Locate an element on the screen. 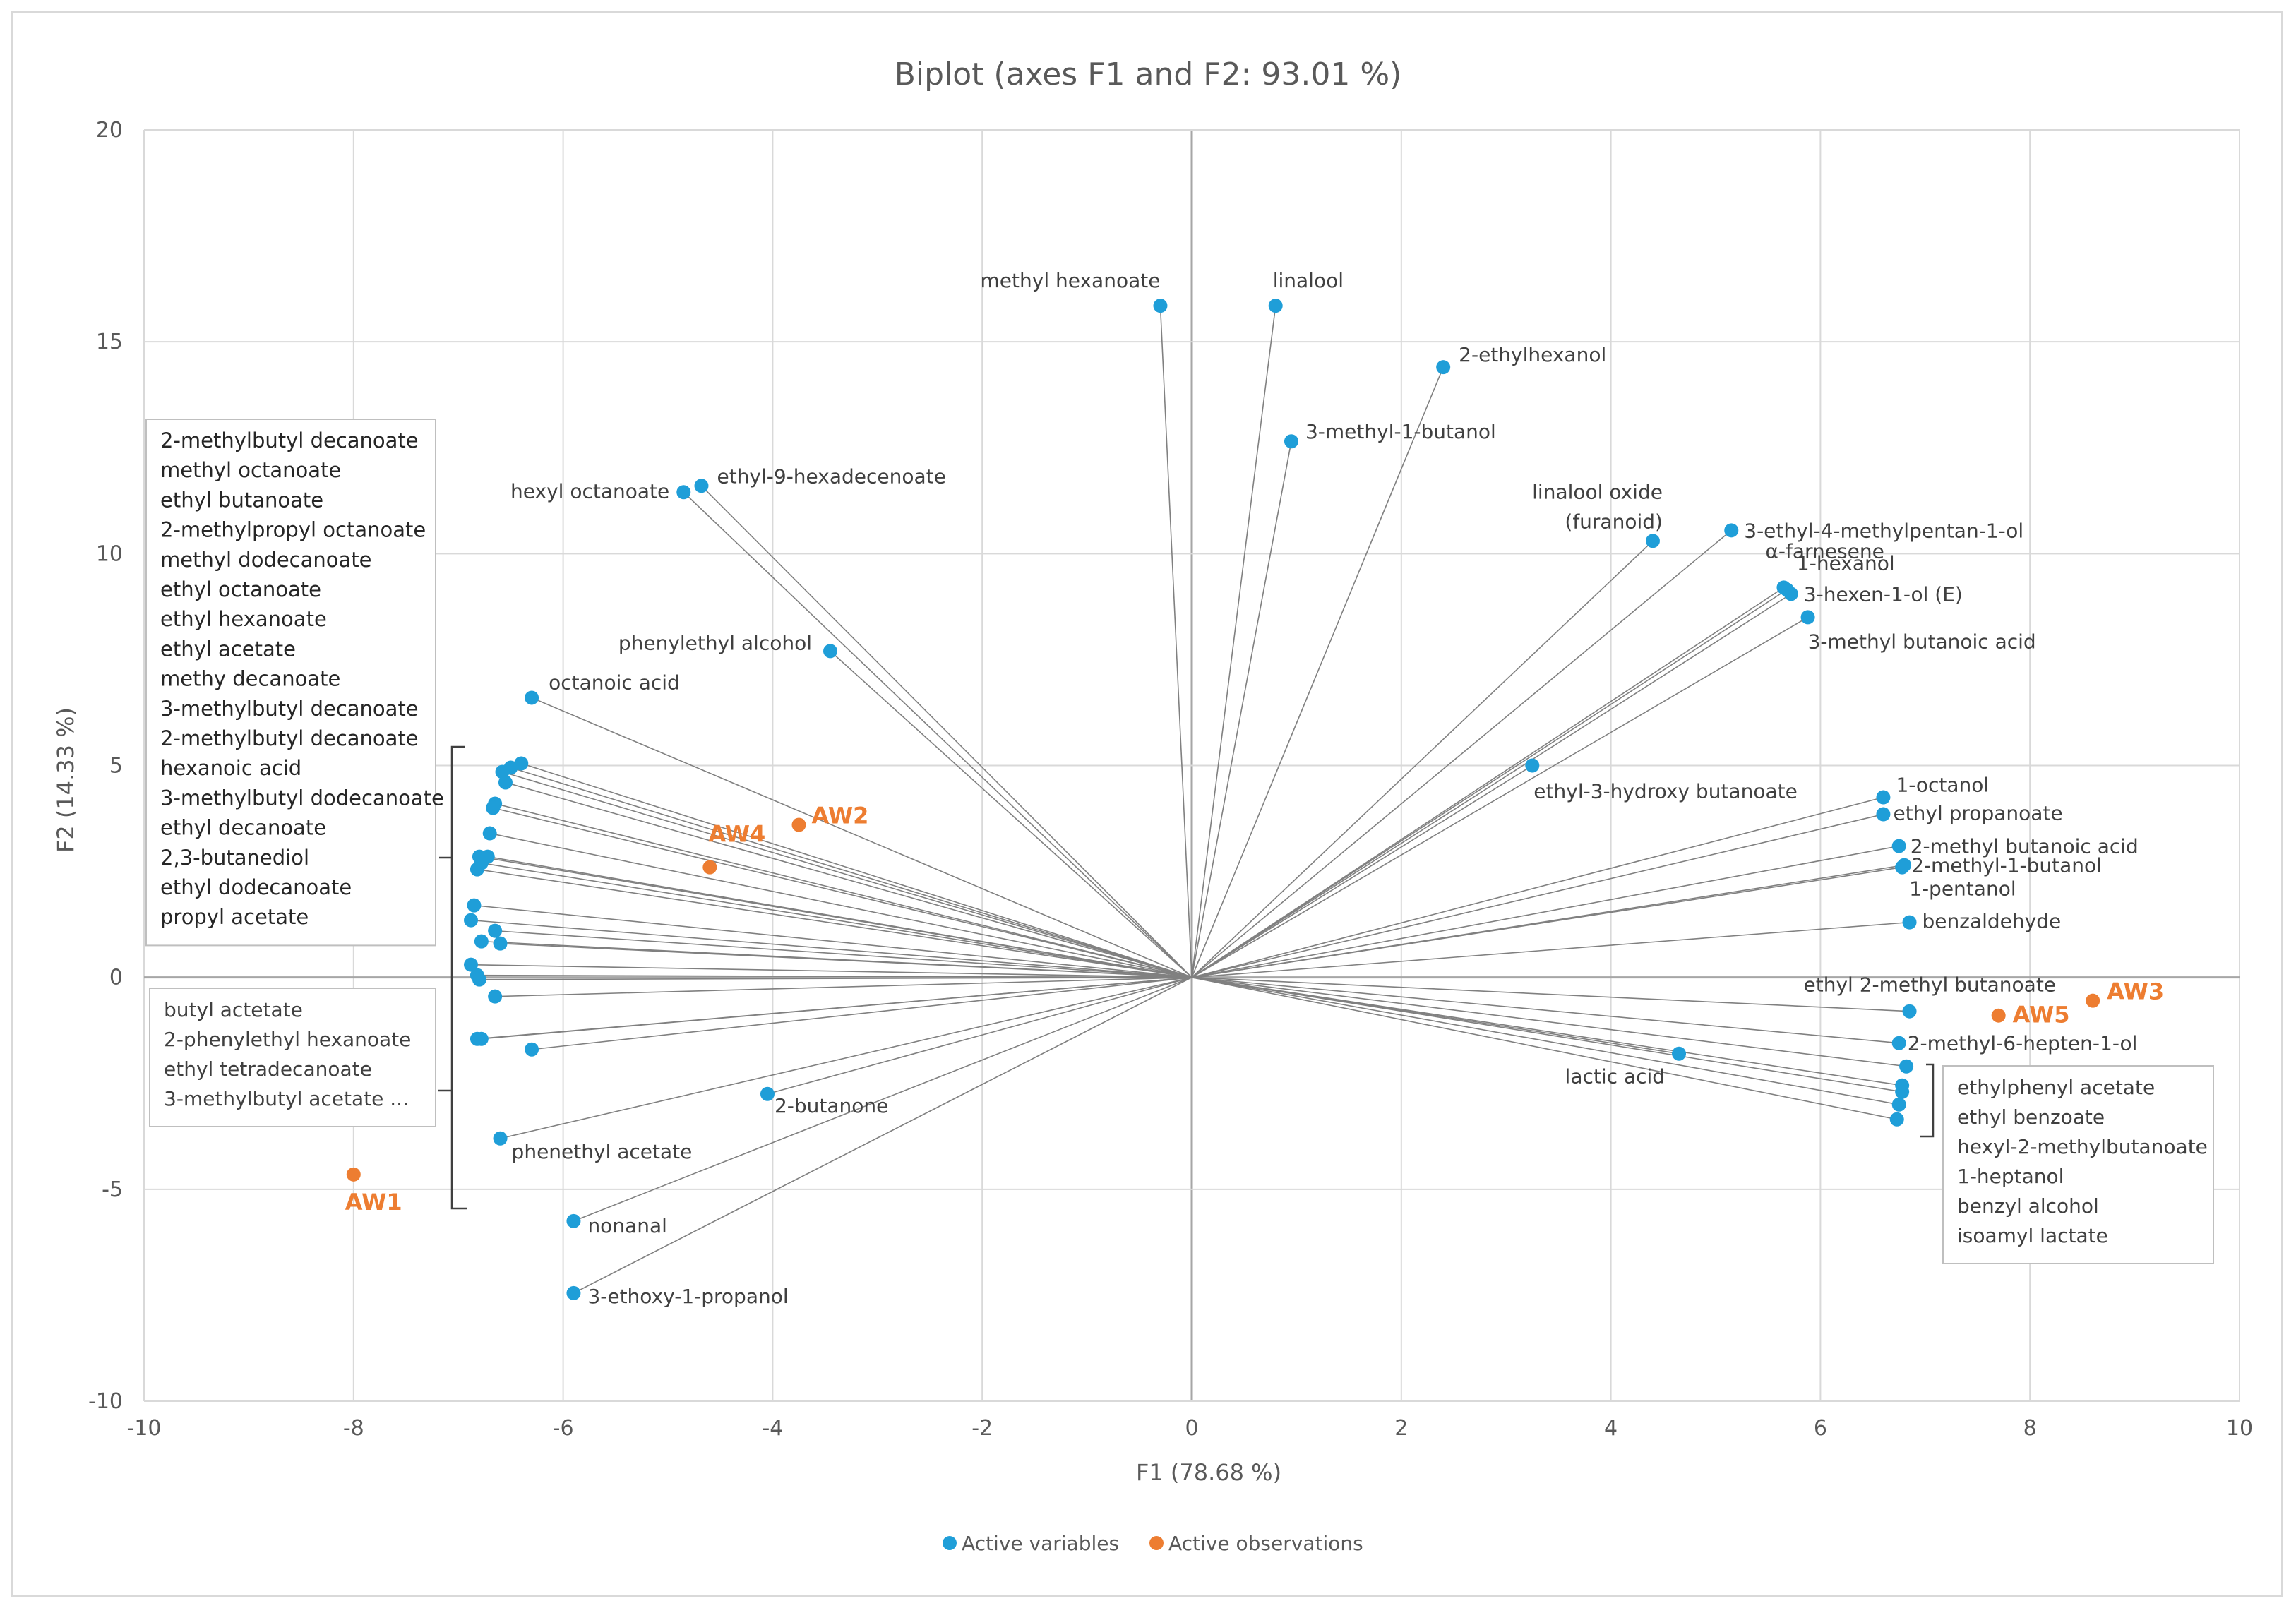 The height and width of the screenshot is (1608, 2296). variable-label: 2-ethylhexanol is located at coordinates (1532, 355).